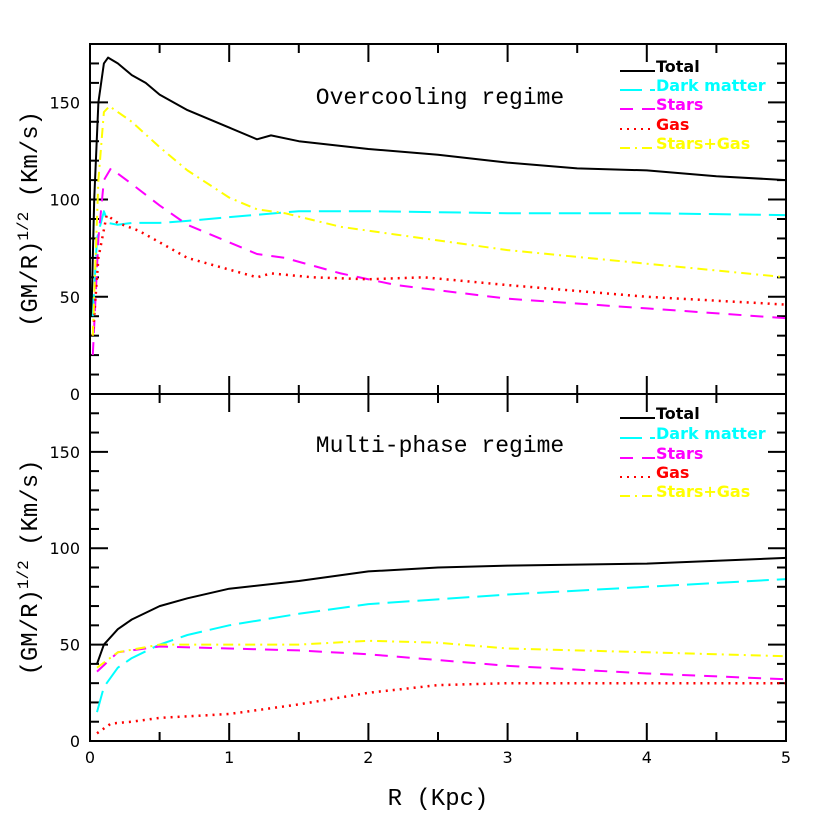 Image resolution: width=830 pixels, height=830 pixels. I want to click on x-tick-label: 0, so click(90, 757).